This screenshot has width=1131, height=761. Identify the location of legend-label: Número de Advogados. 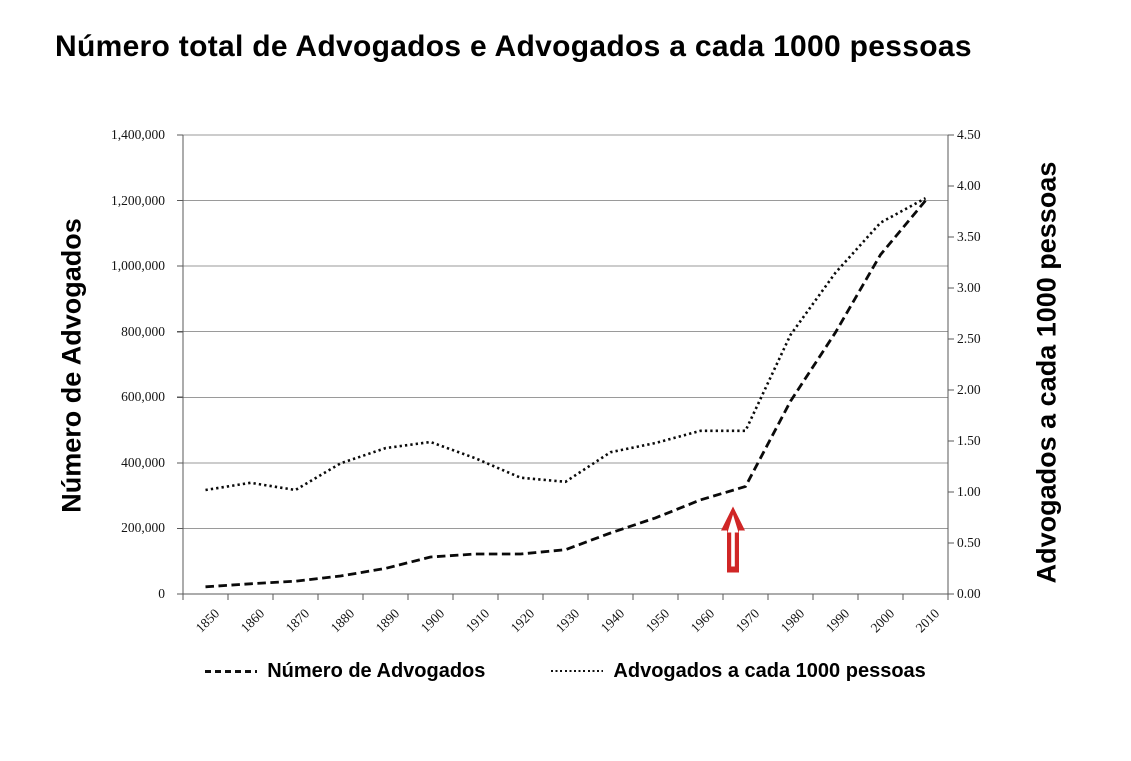
(376, 670).